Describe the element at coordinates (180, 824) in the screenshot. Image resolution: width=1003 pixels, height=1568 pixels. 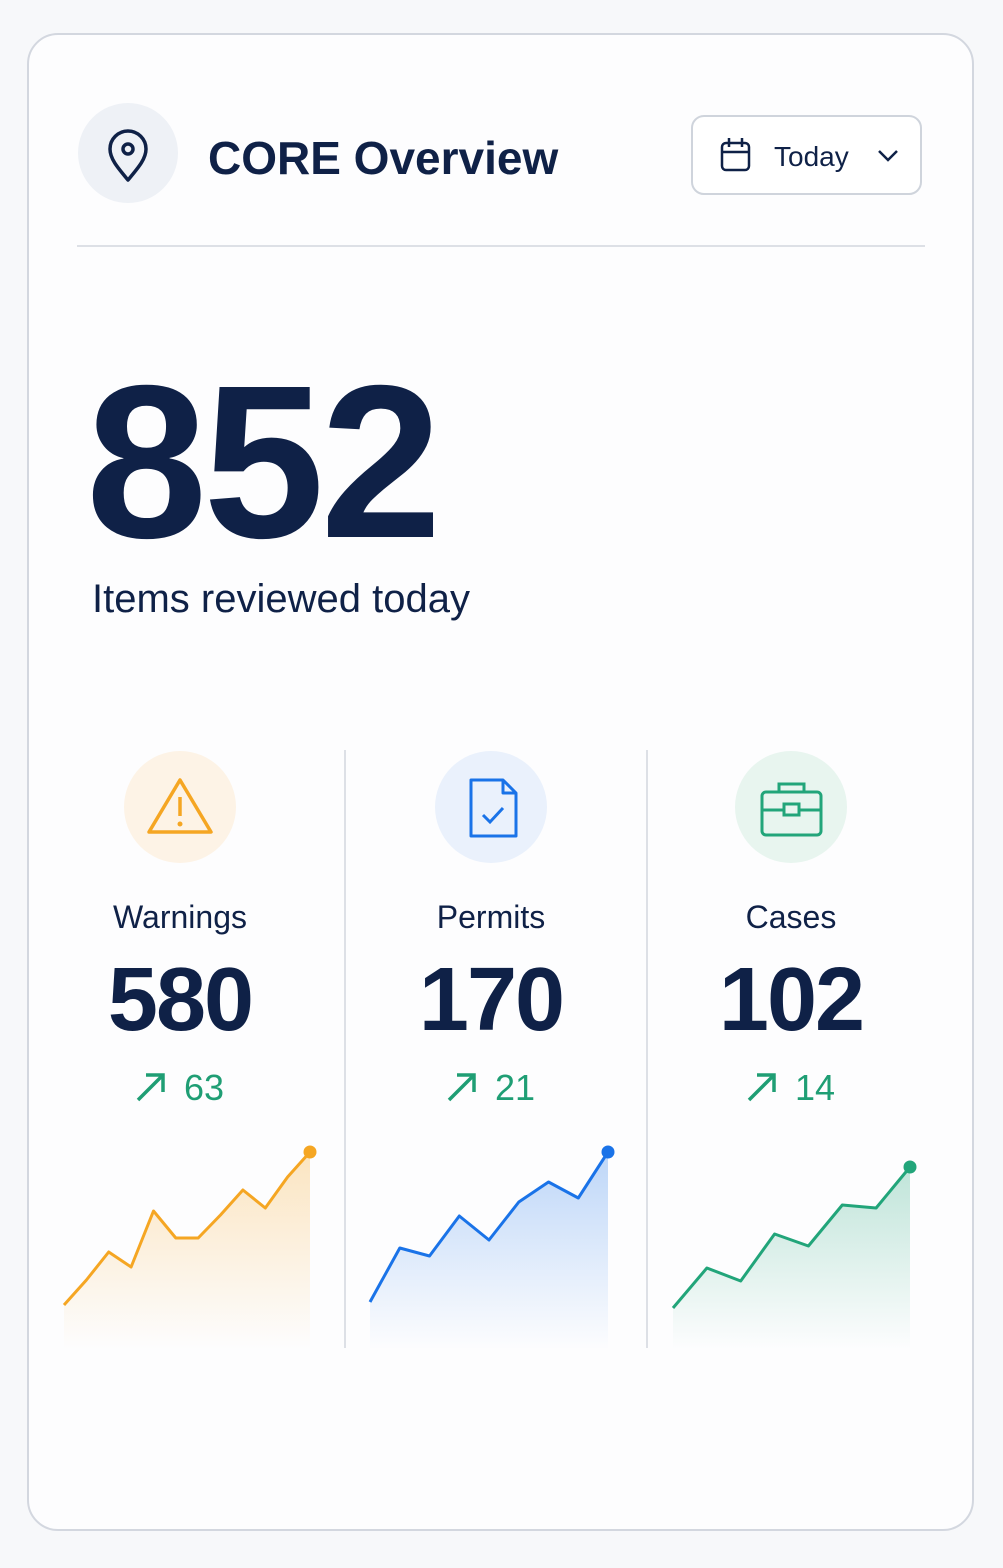
I see `warning-icon-dot` at that location.